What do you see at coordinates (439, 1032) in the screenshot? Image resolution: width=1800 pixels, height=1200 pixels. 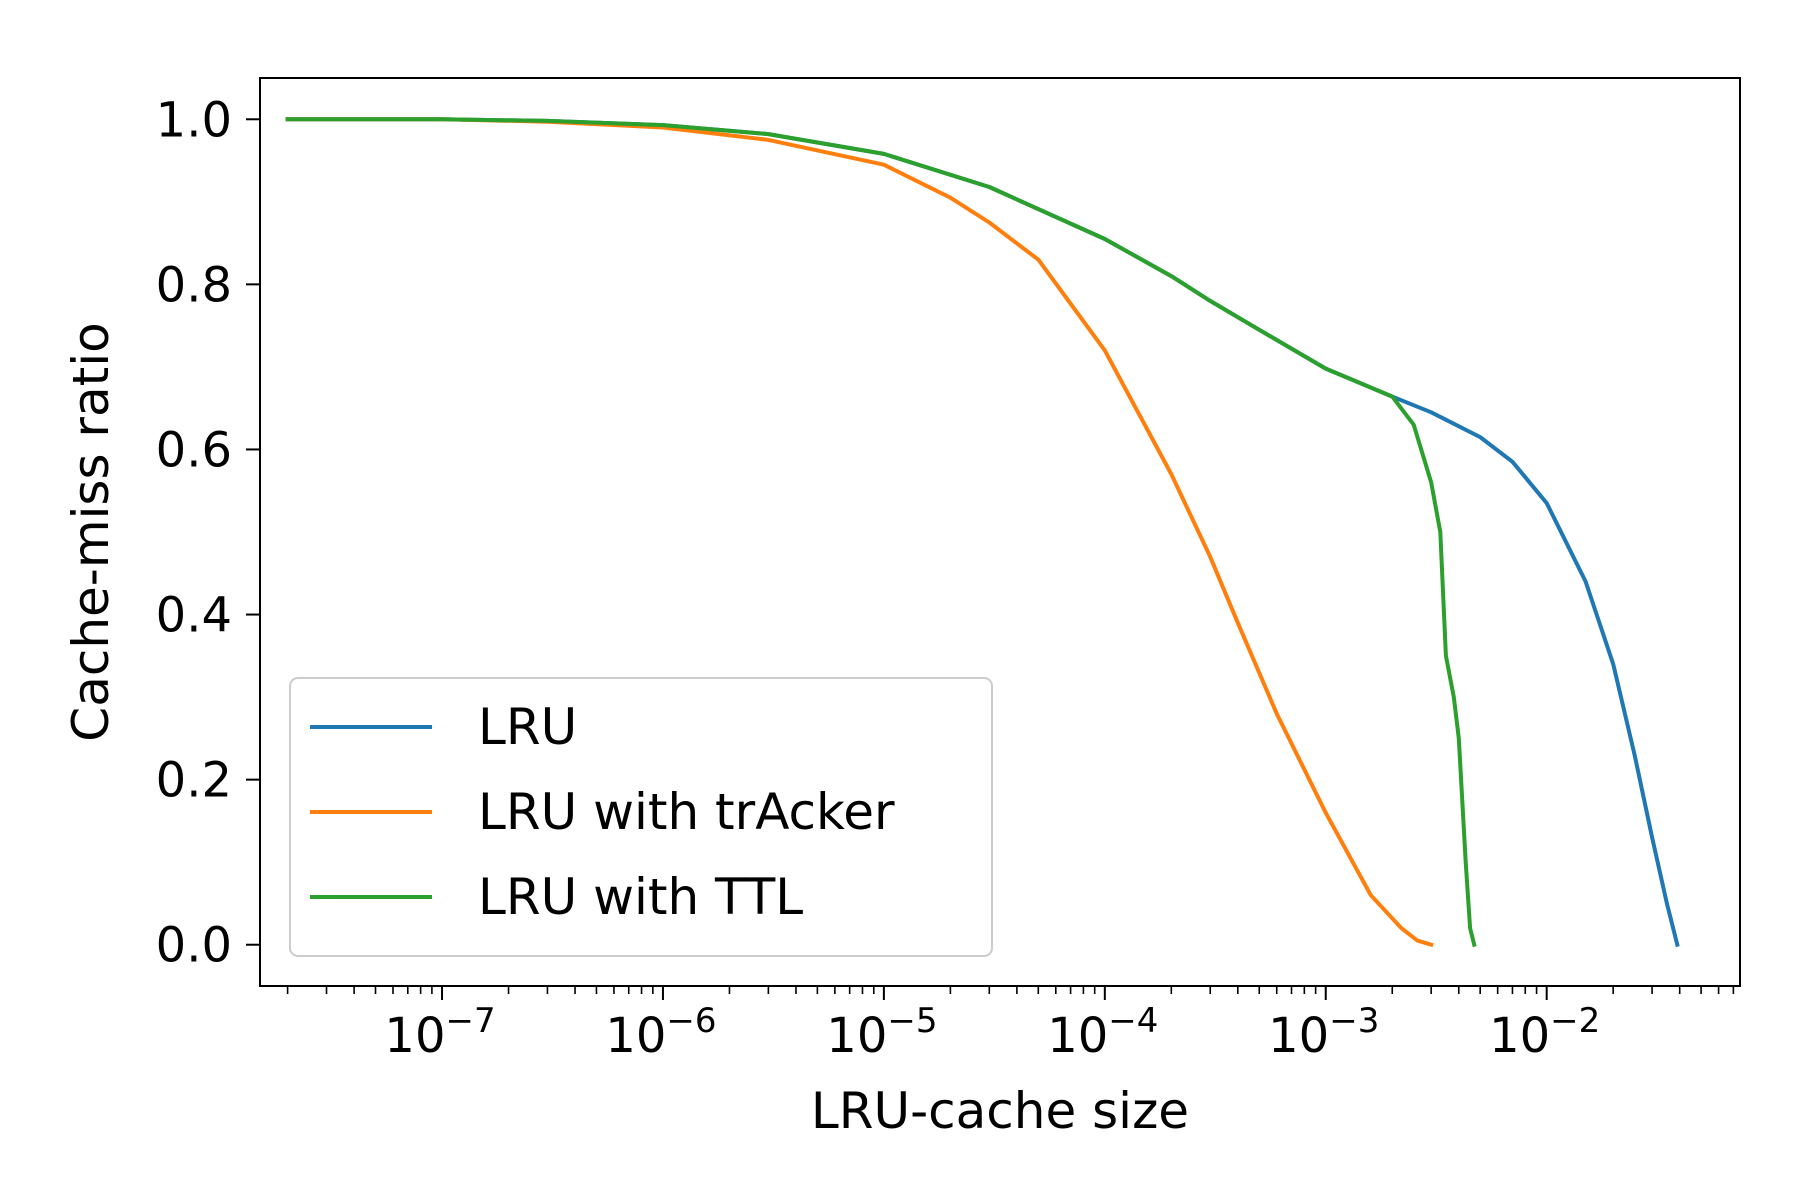 I see `x-tick-label: 10⁻⁷` at bounding box center [439, 1032].